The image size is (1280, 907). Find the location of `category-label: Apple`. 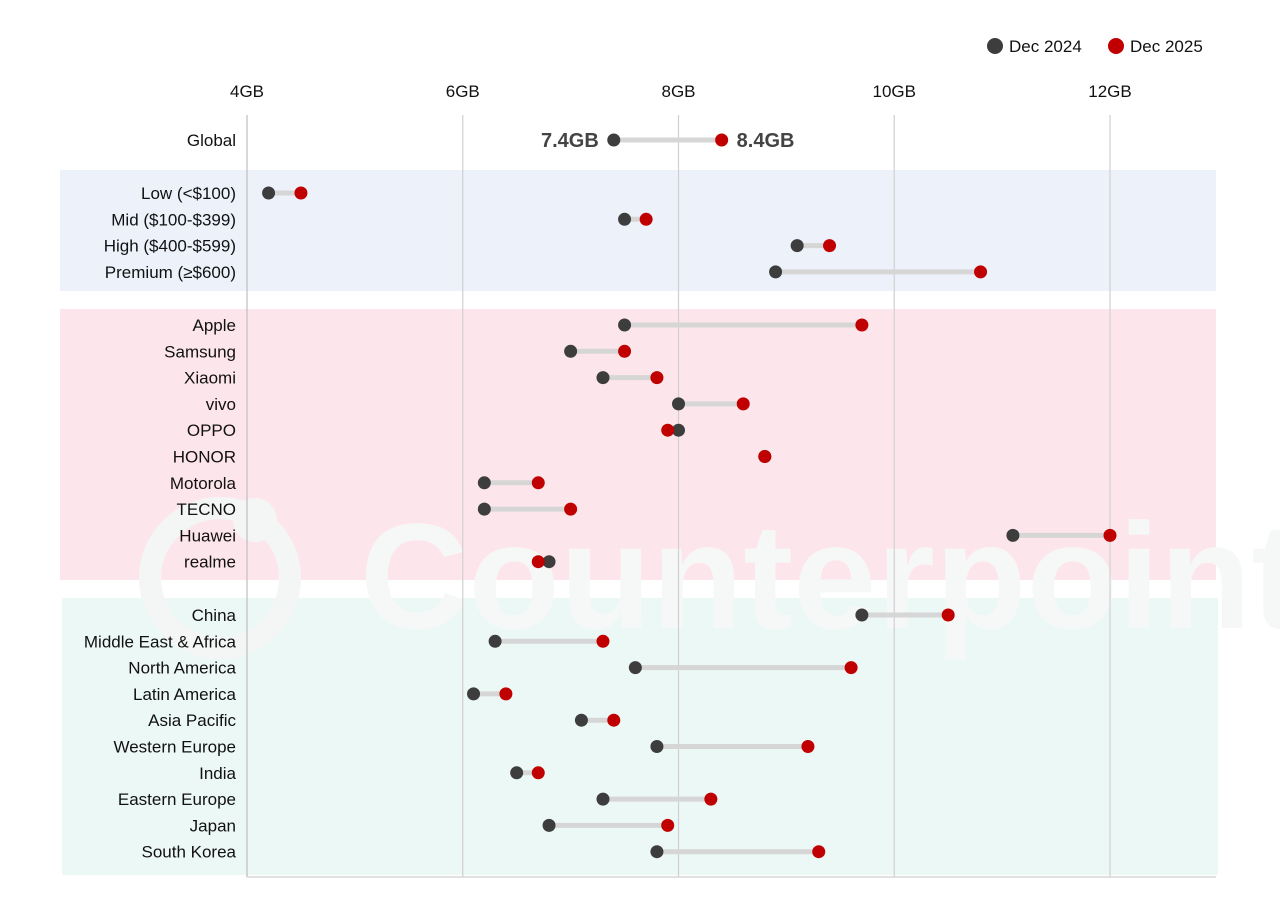

category-label: Apple is located at coordinates (214, 325).